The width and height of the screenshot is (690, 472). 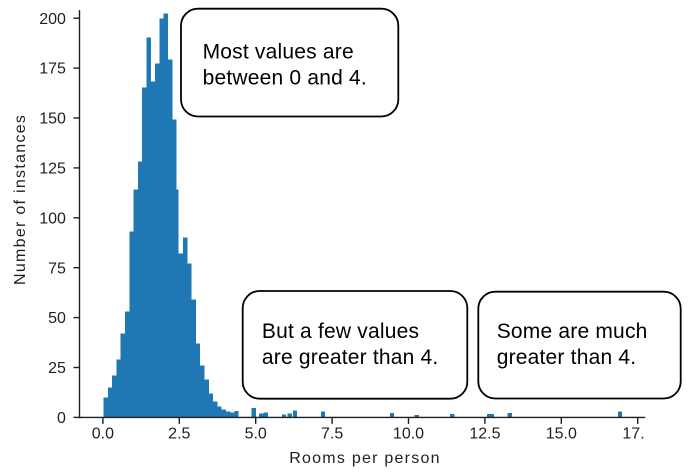 I want to click on svg-text: between 0 and 4., so click(x=285, y=78).